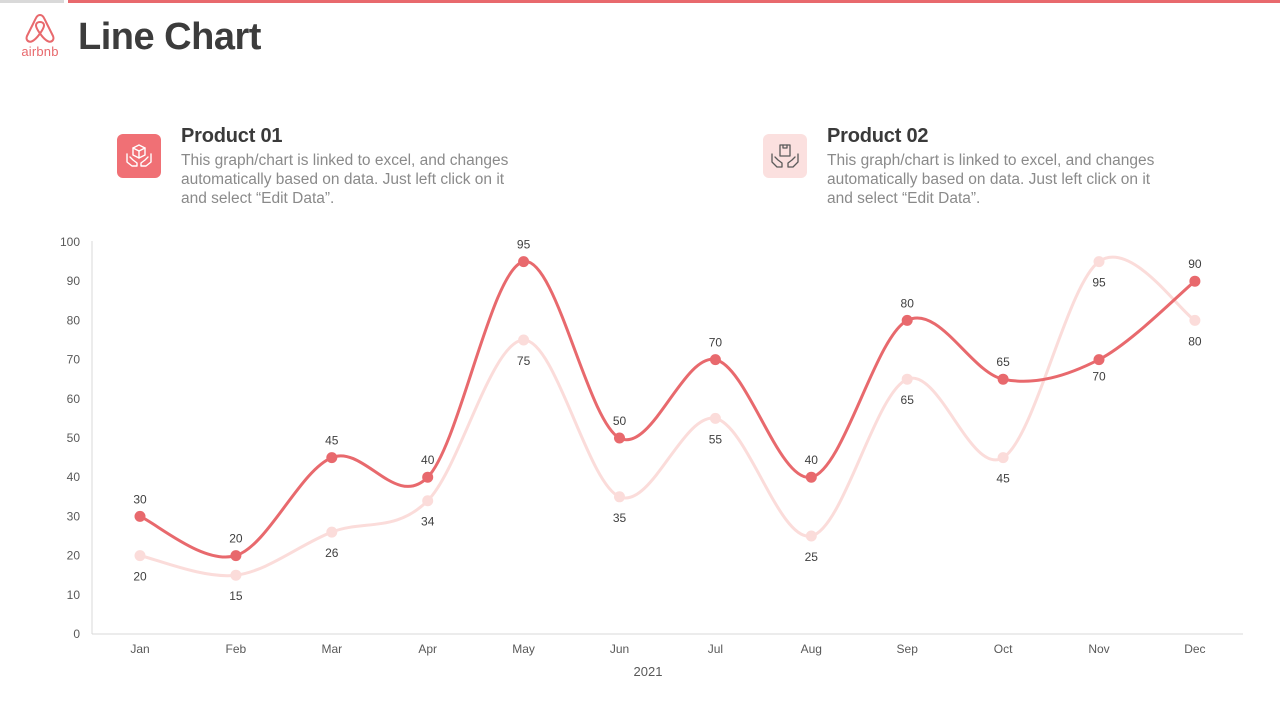 The width and height of the screenshot is (1280, 720). What do you see at coordinates (332, 553) in the screenshot?
I see `data-label-product-02: 26` at bounding box center [332, 553].